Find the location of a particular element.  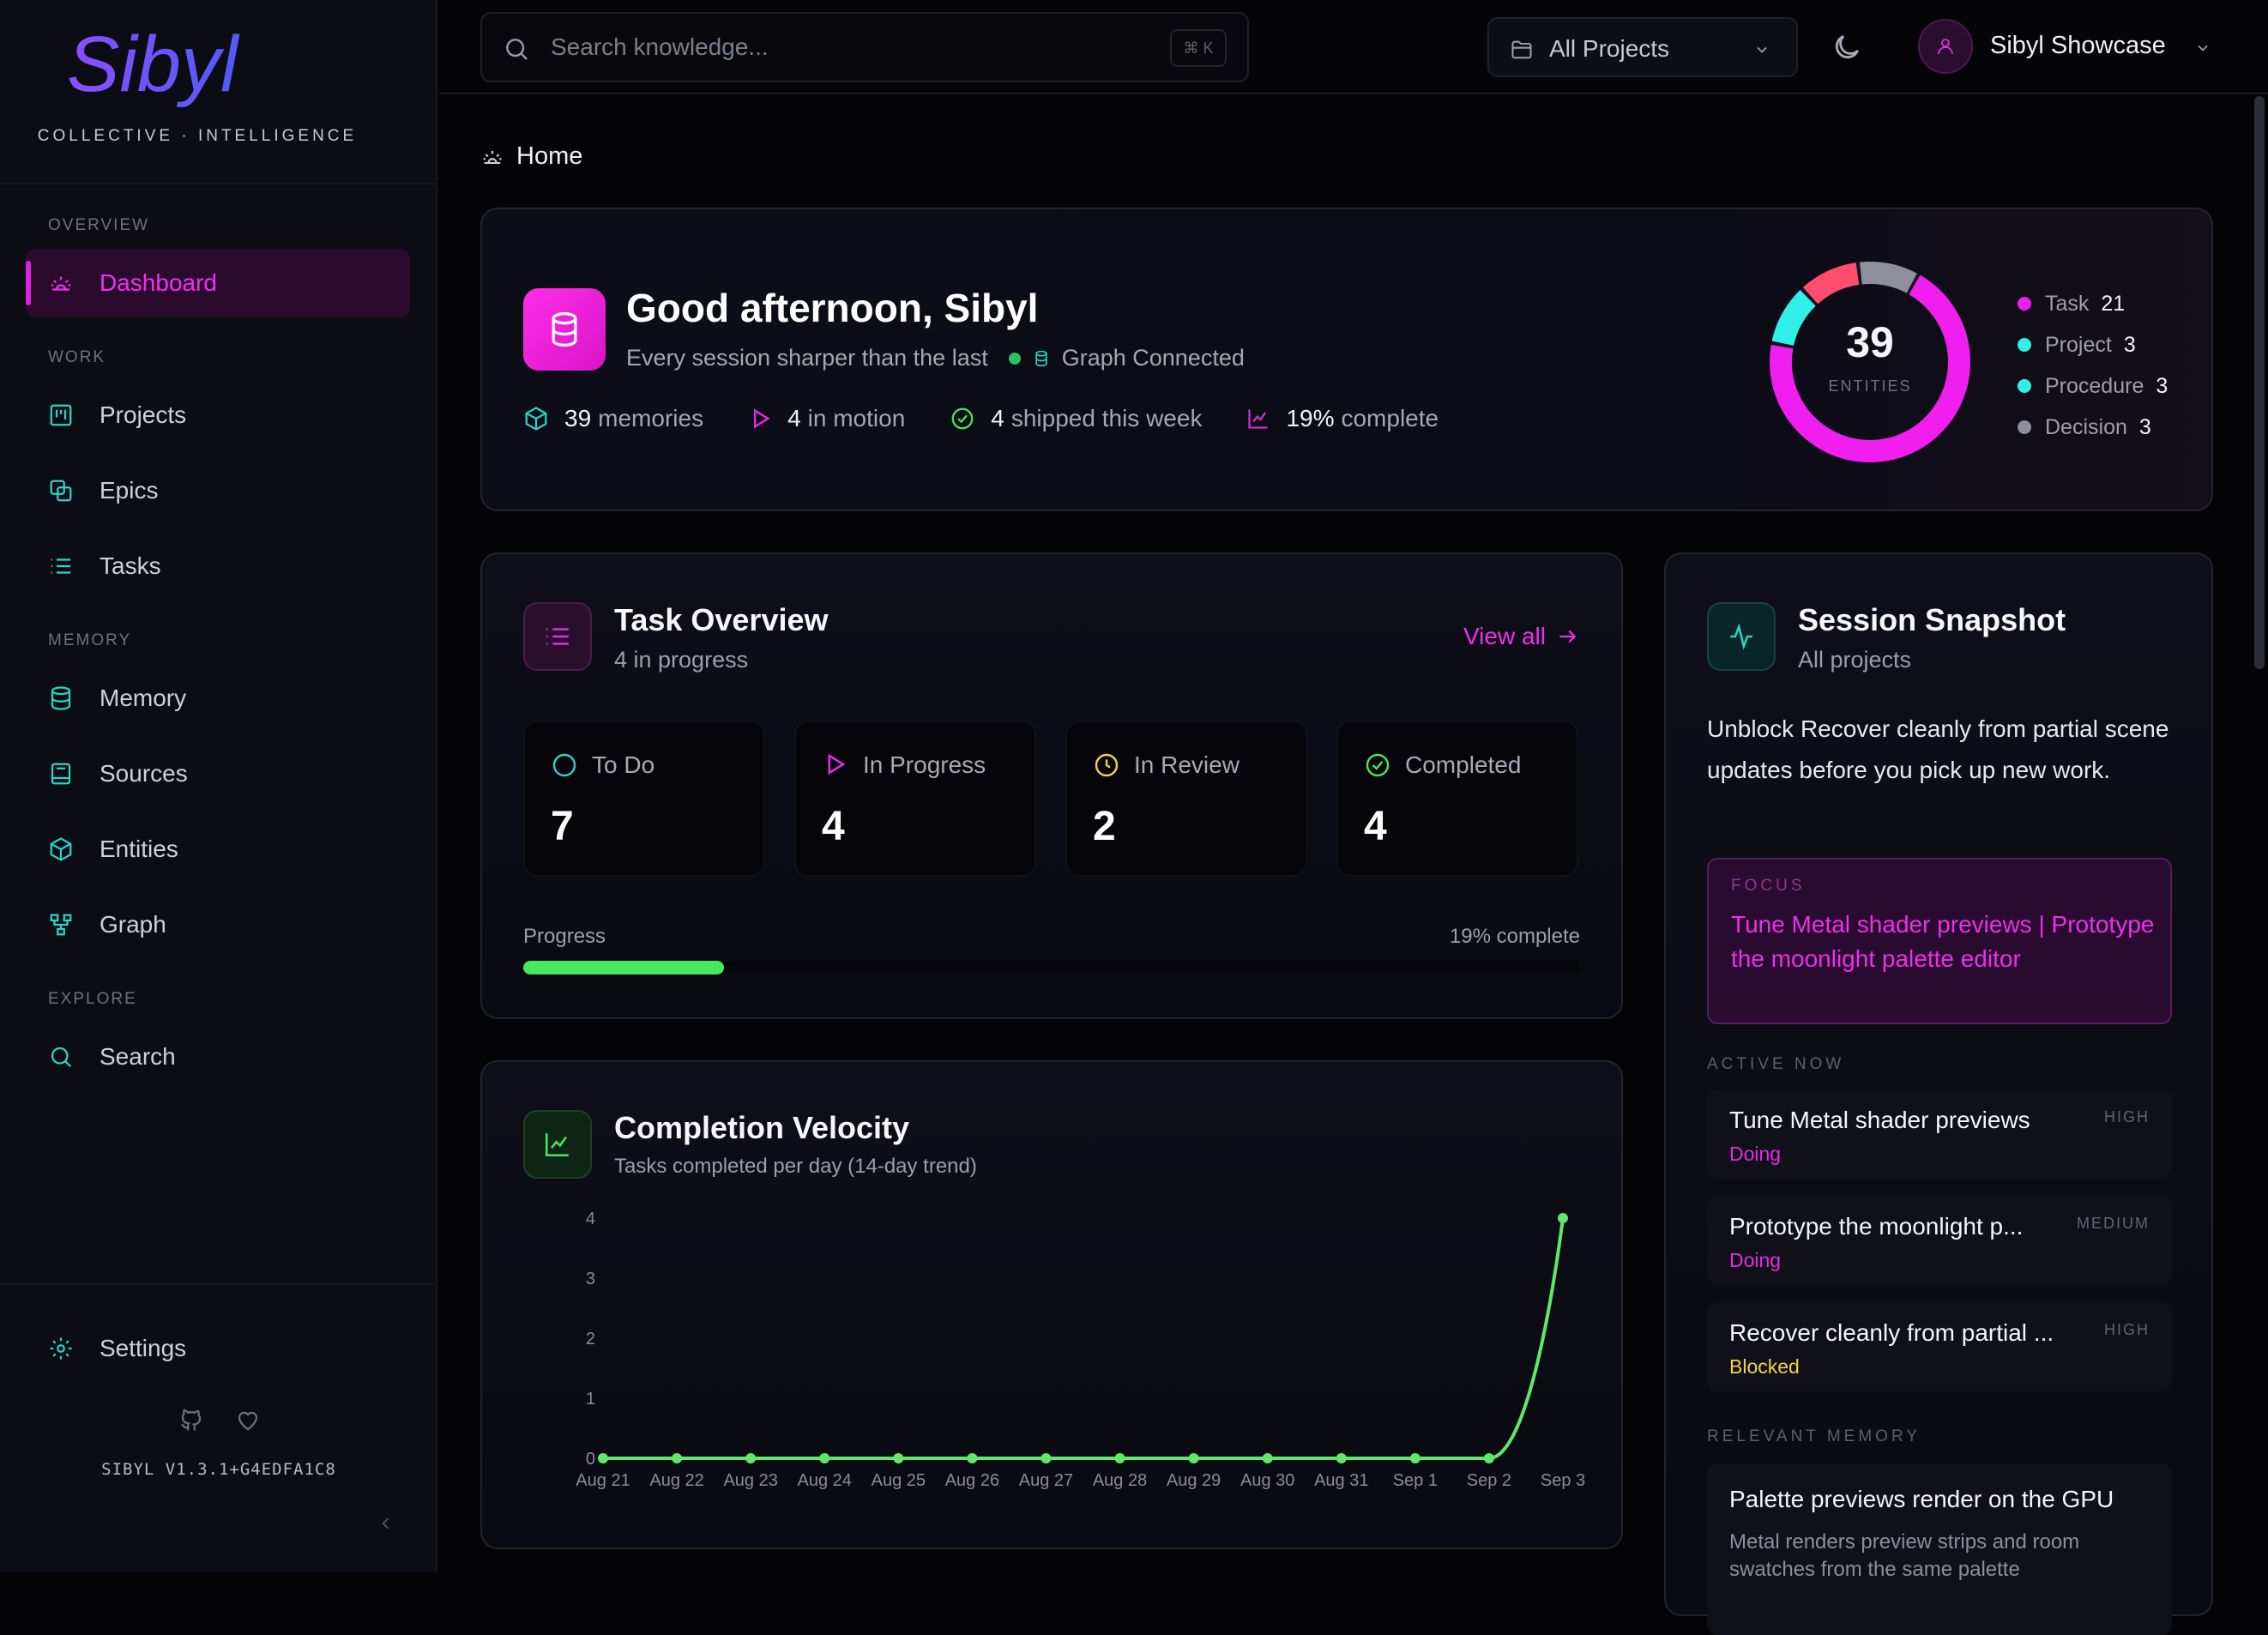

settings-label: Settings is located at coordinates (143, 1348).